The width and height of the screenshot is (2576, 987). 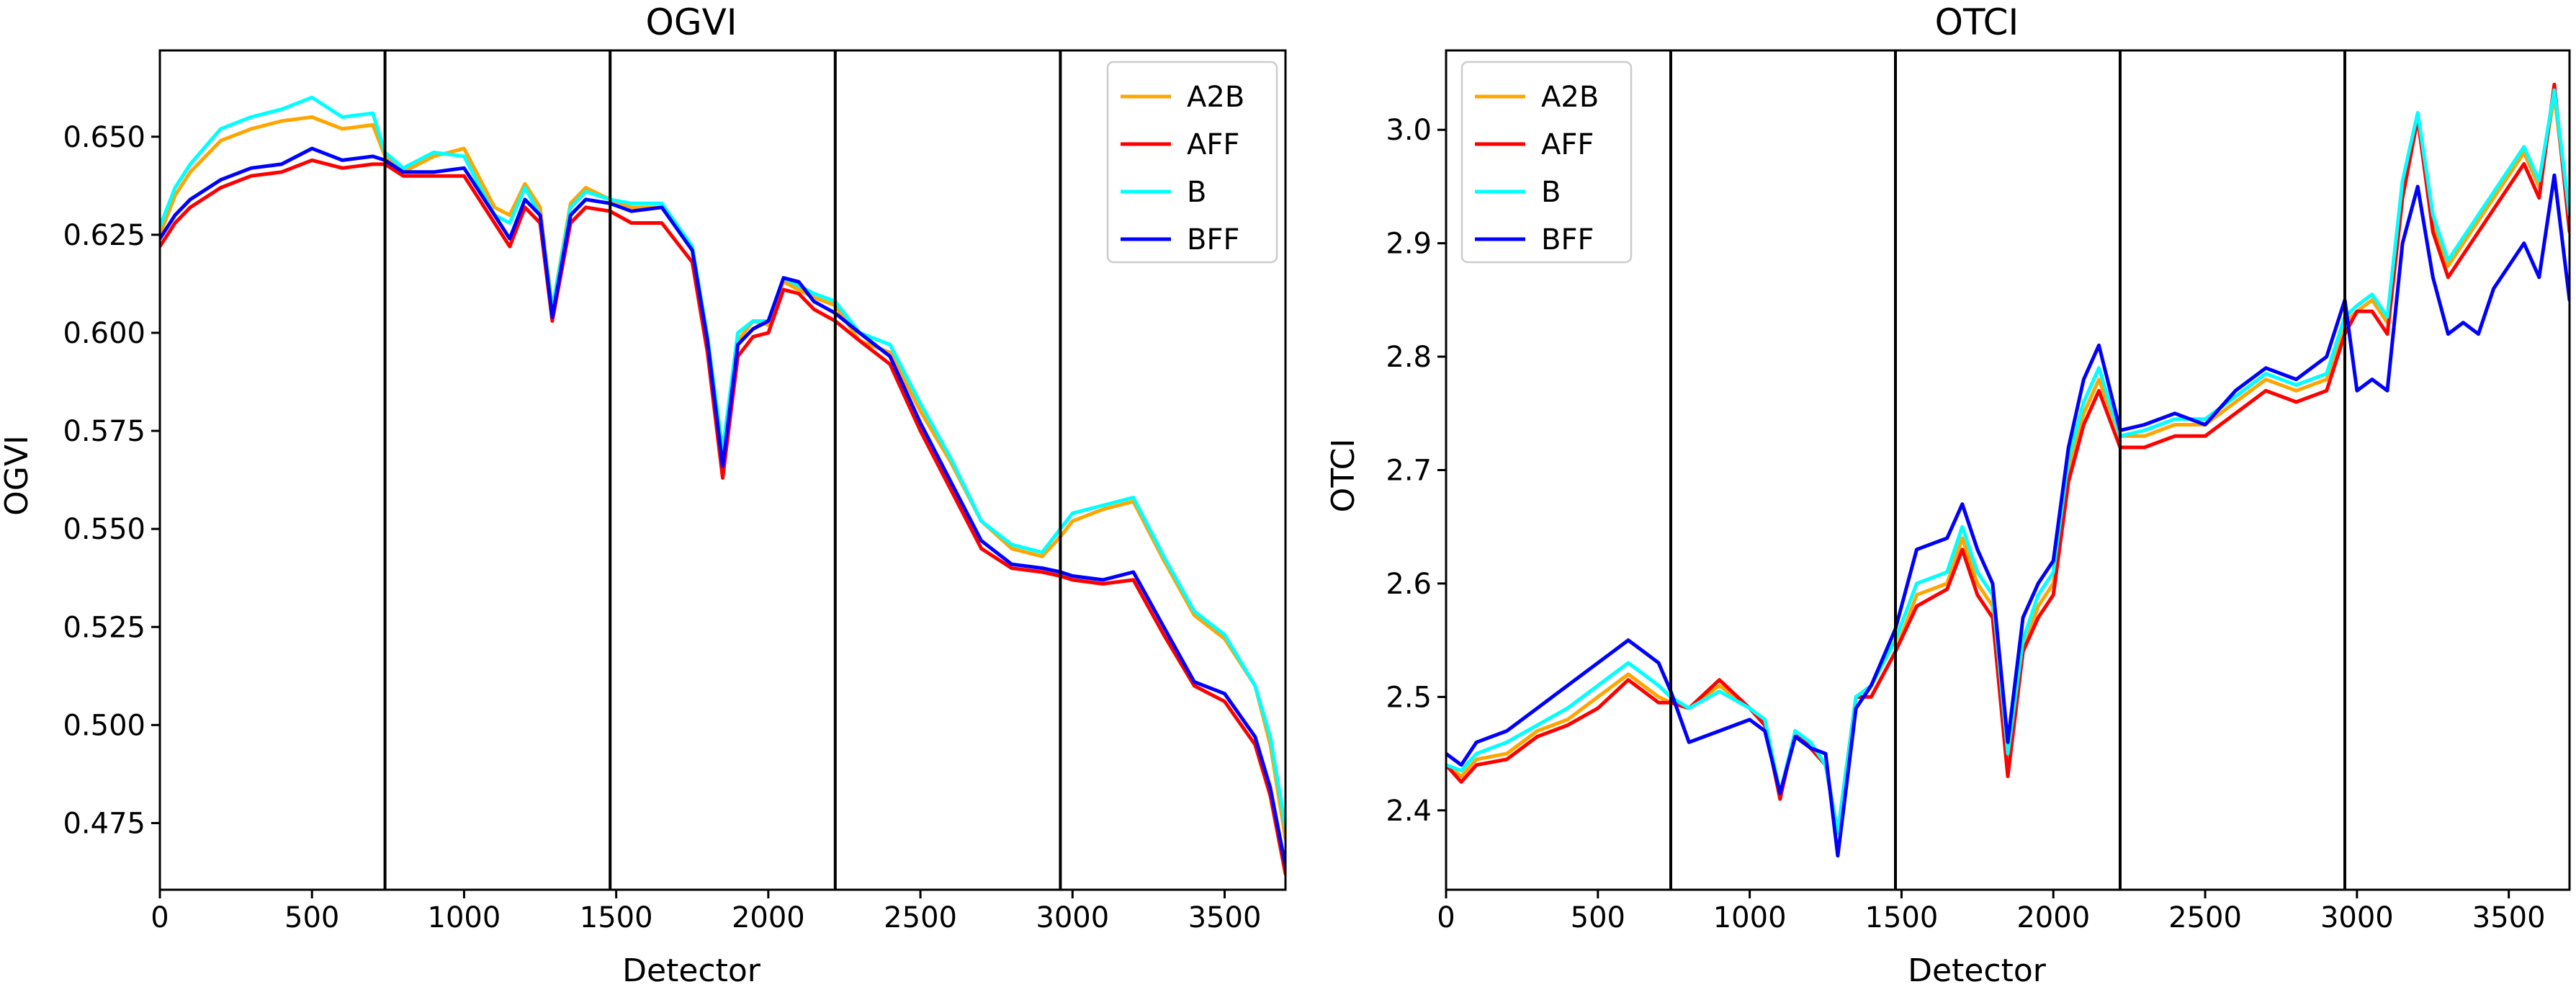 What do you see at coordinates (1215, 97) in the screenshot?
I see `ogvi-legend-label-a2b: A2B` at bounding box center [1215, 97].